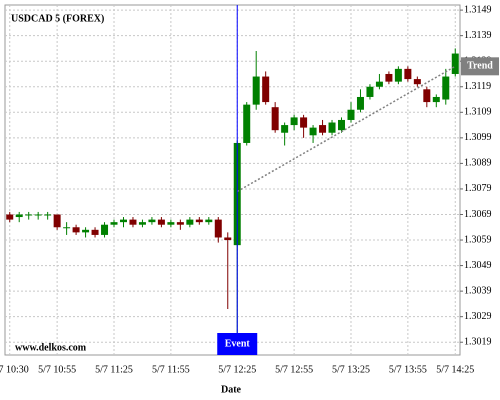 The width and height of the screenshot is (500, 400). I want to click on y-tick-label: 1.3099, so click(478, 137).